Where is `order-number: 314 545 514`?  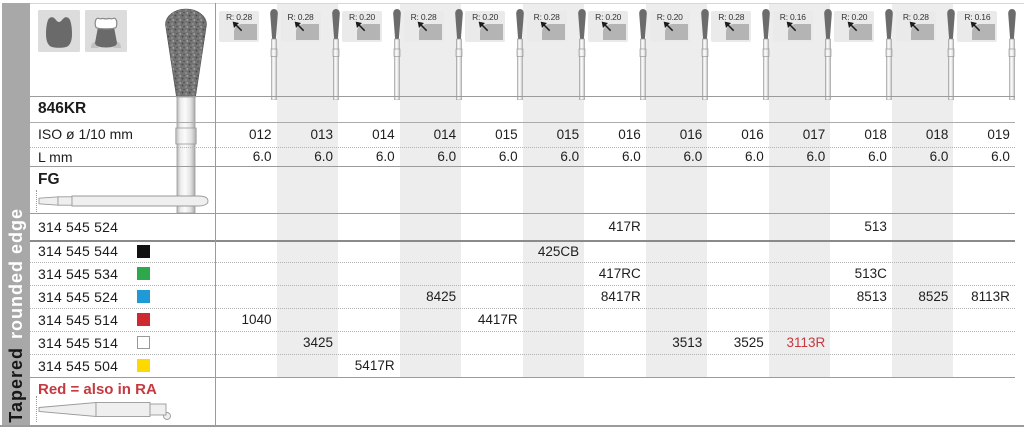
order-number: 314 545 514 is located at coordinates (78, 342).